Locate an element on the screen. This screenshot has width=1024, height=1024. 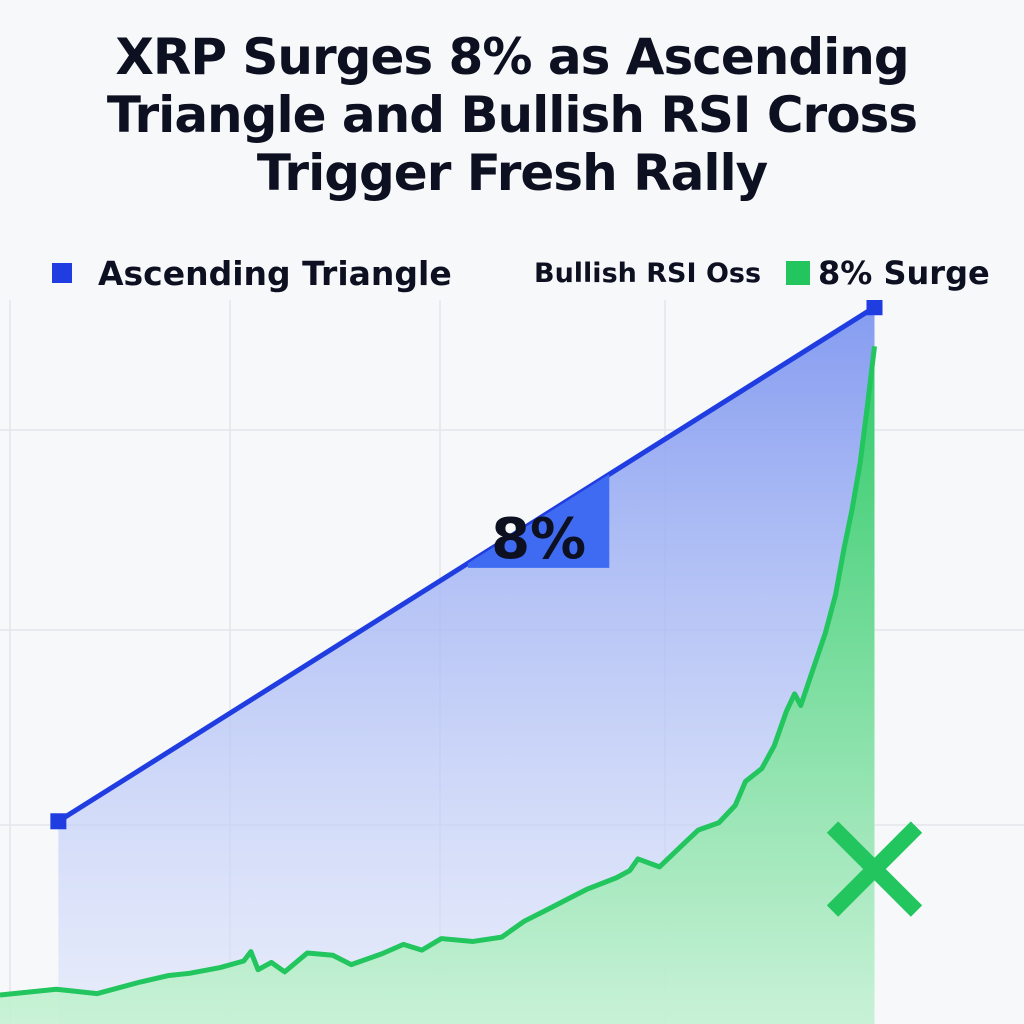
legend-label-triangle: Ascending Triangle is located at coordinates (275, 273).